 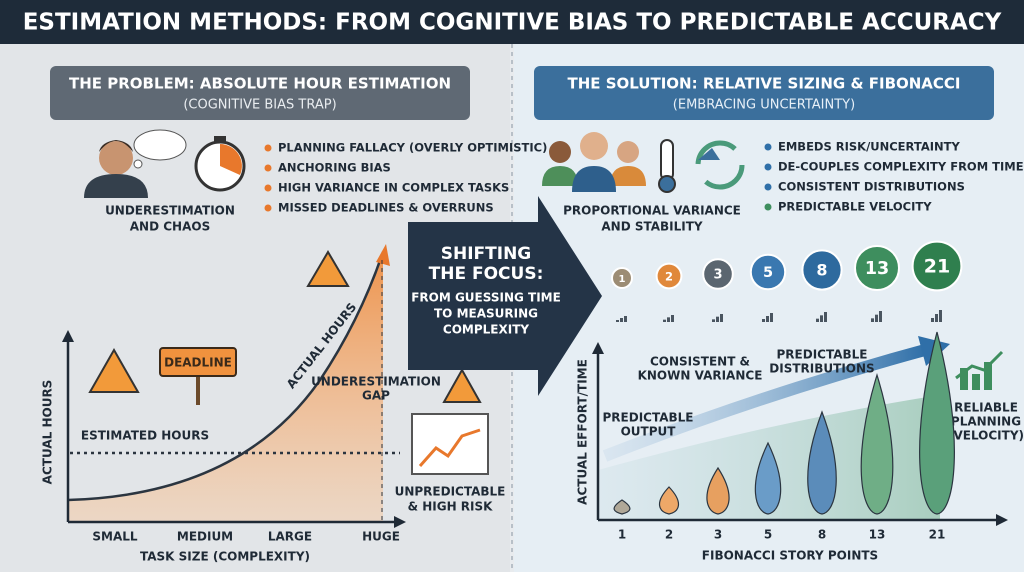 I want to click on title-bar, so click(x=512, y=22).